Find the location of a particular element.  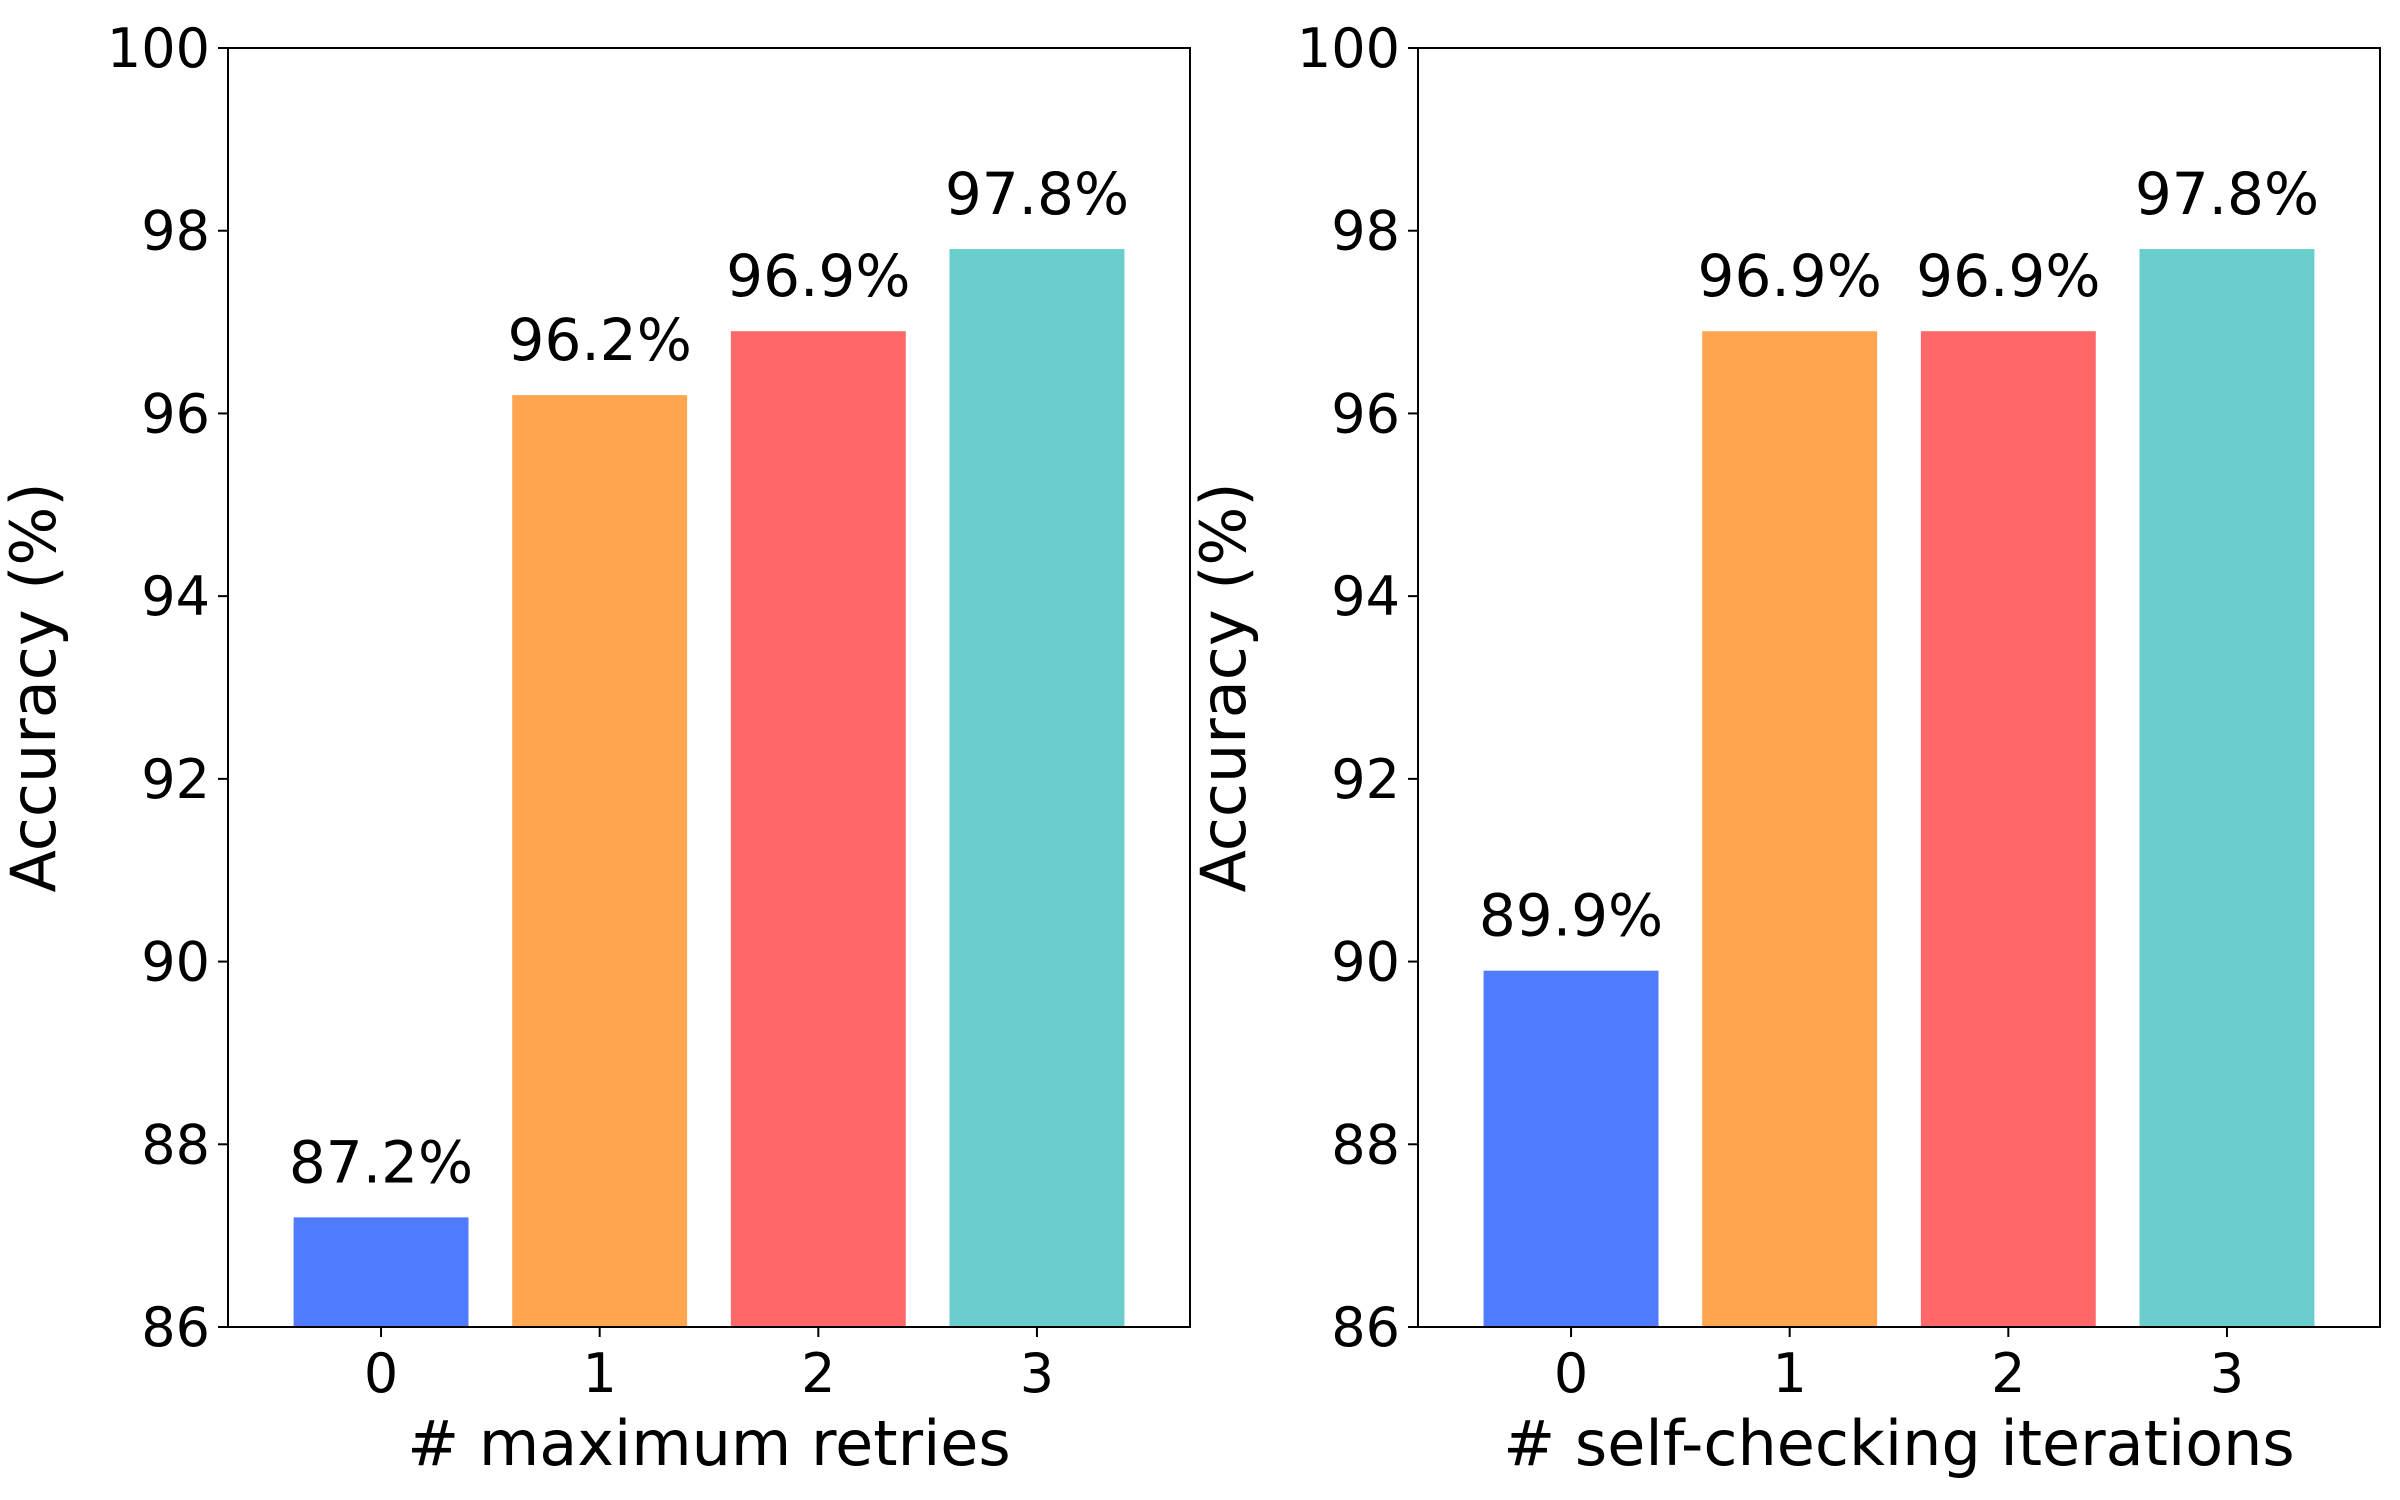

left-ytick-label-98: 98 is located at coordinates (175, 231).